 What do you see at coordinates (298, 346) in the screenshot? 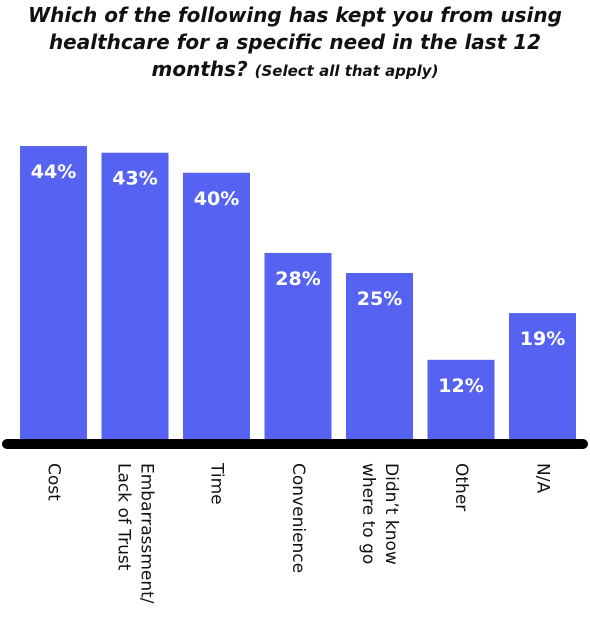
I see `bar-convenience` at bounding box center [298, 346].